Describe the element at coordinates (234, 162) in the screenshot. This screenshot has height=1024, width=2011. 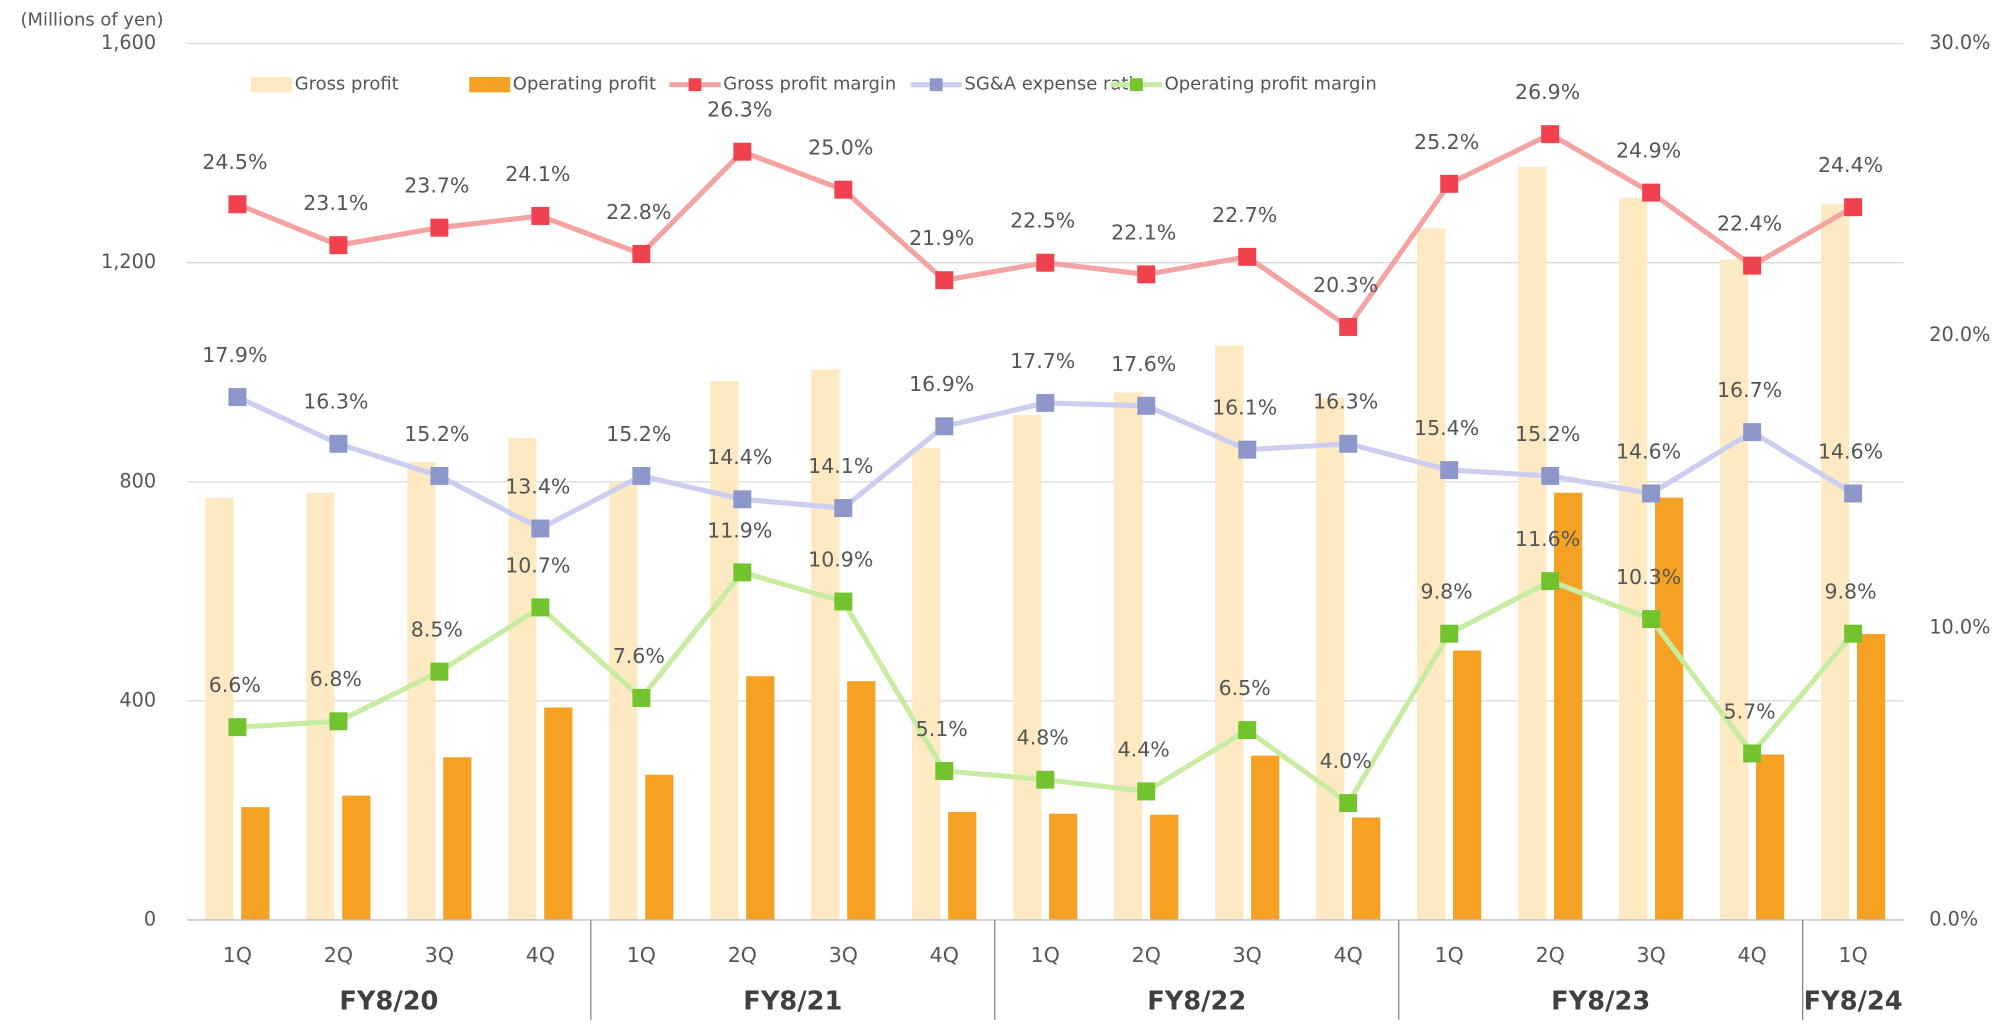
I see `data-label: 24.5%` at that location.